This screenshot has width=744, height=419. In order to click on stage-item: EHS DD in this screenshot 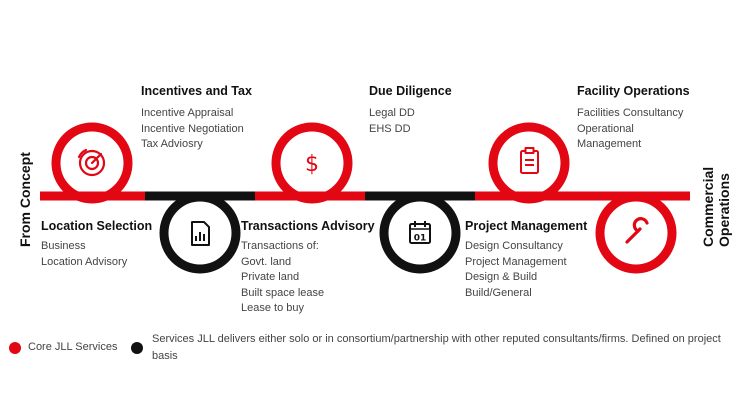, I will do `click(390, 128)`.